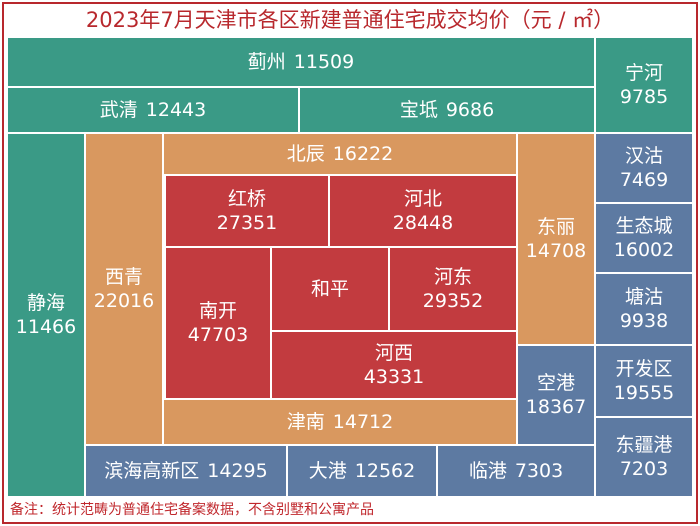 Image resolution: width=700 pixels, height=526 pixels. I want to click on district: 北辰 16222, so click(340, 154).